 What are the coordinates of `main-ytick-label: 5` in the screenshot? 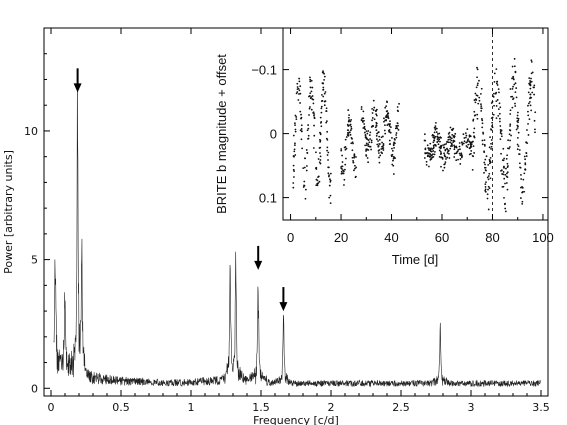 It's located at (34, 260).